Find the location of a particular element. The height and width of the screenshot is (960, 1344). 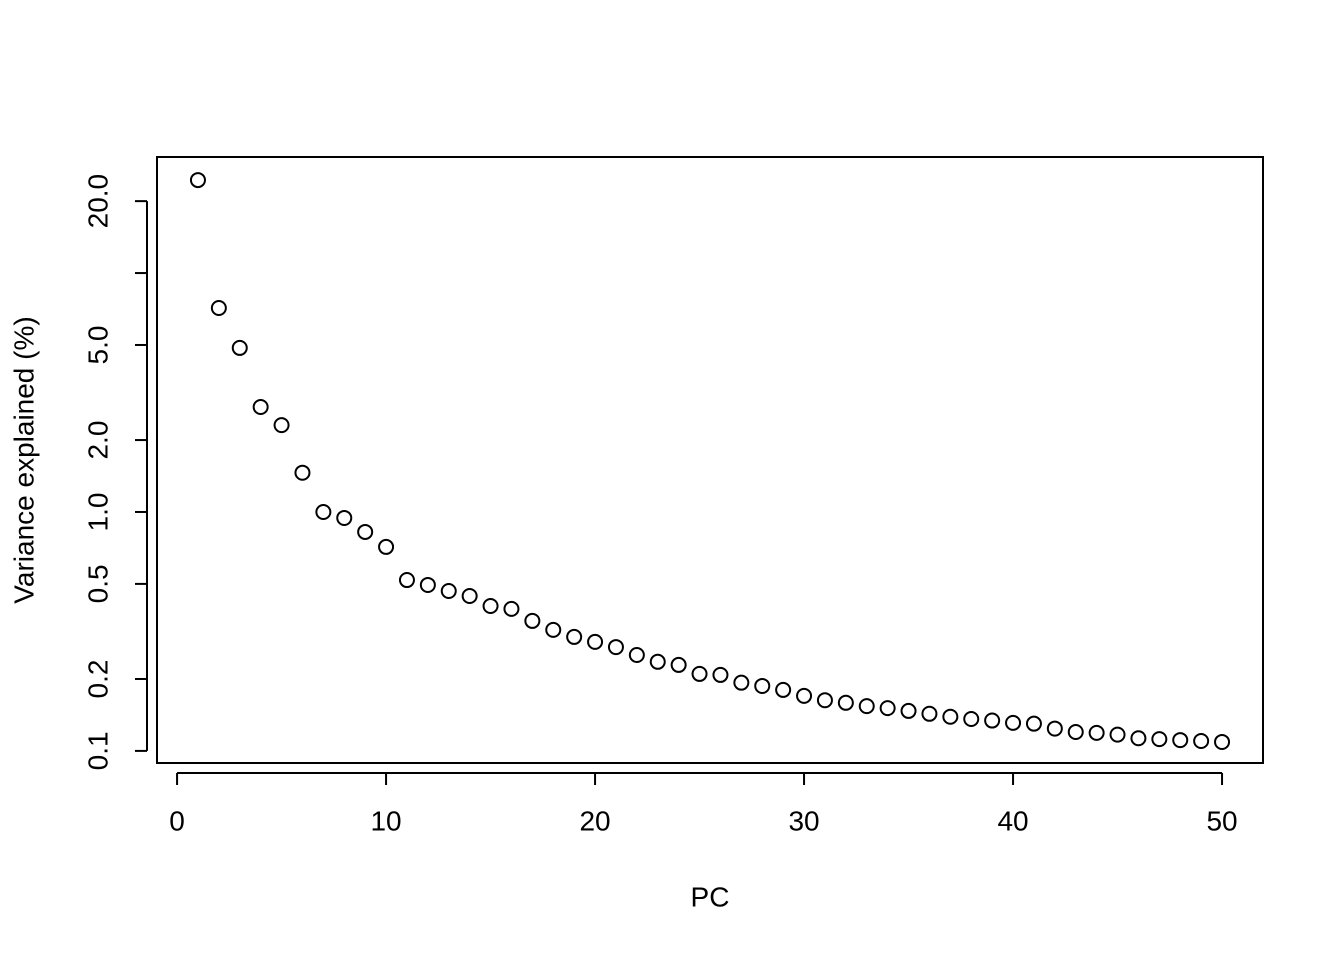

x-tick-label: 30 is located at coordinates (803, 820).